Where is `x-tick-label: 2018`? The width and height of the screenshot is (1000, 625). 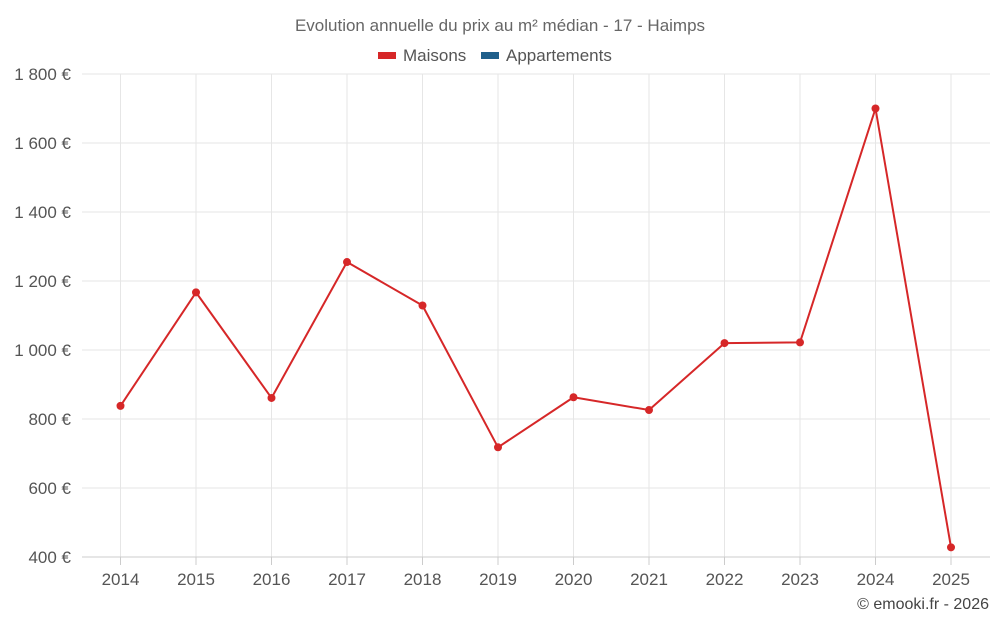
x-tick-label: 2018 is located at coordinates (423, 579).